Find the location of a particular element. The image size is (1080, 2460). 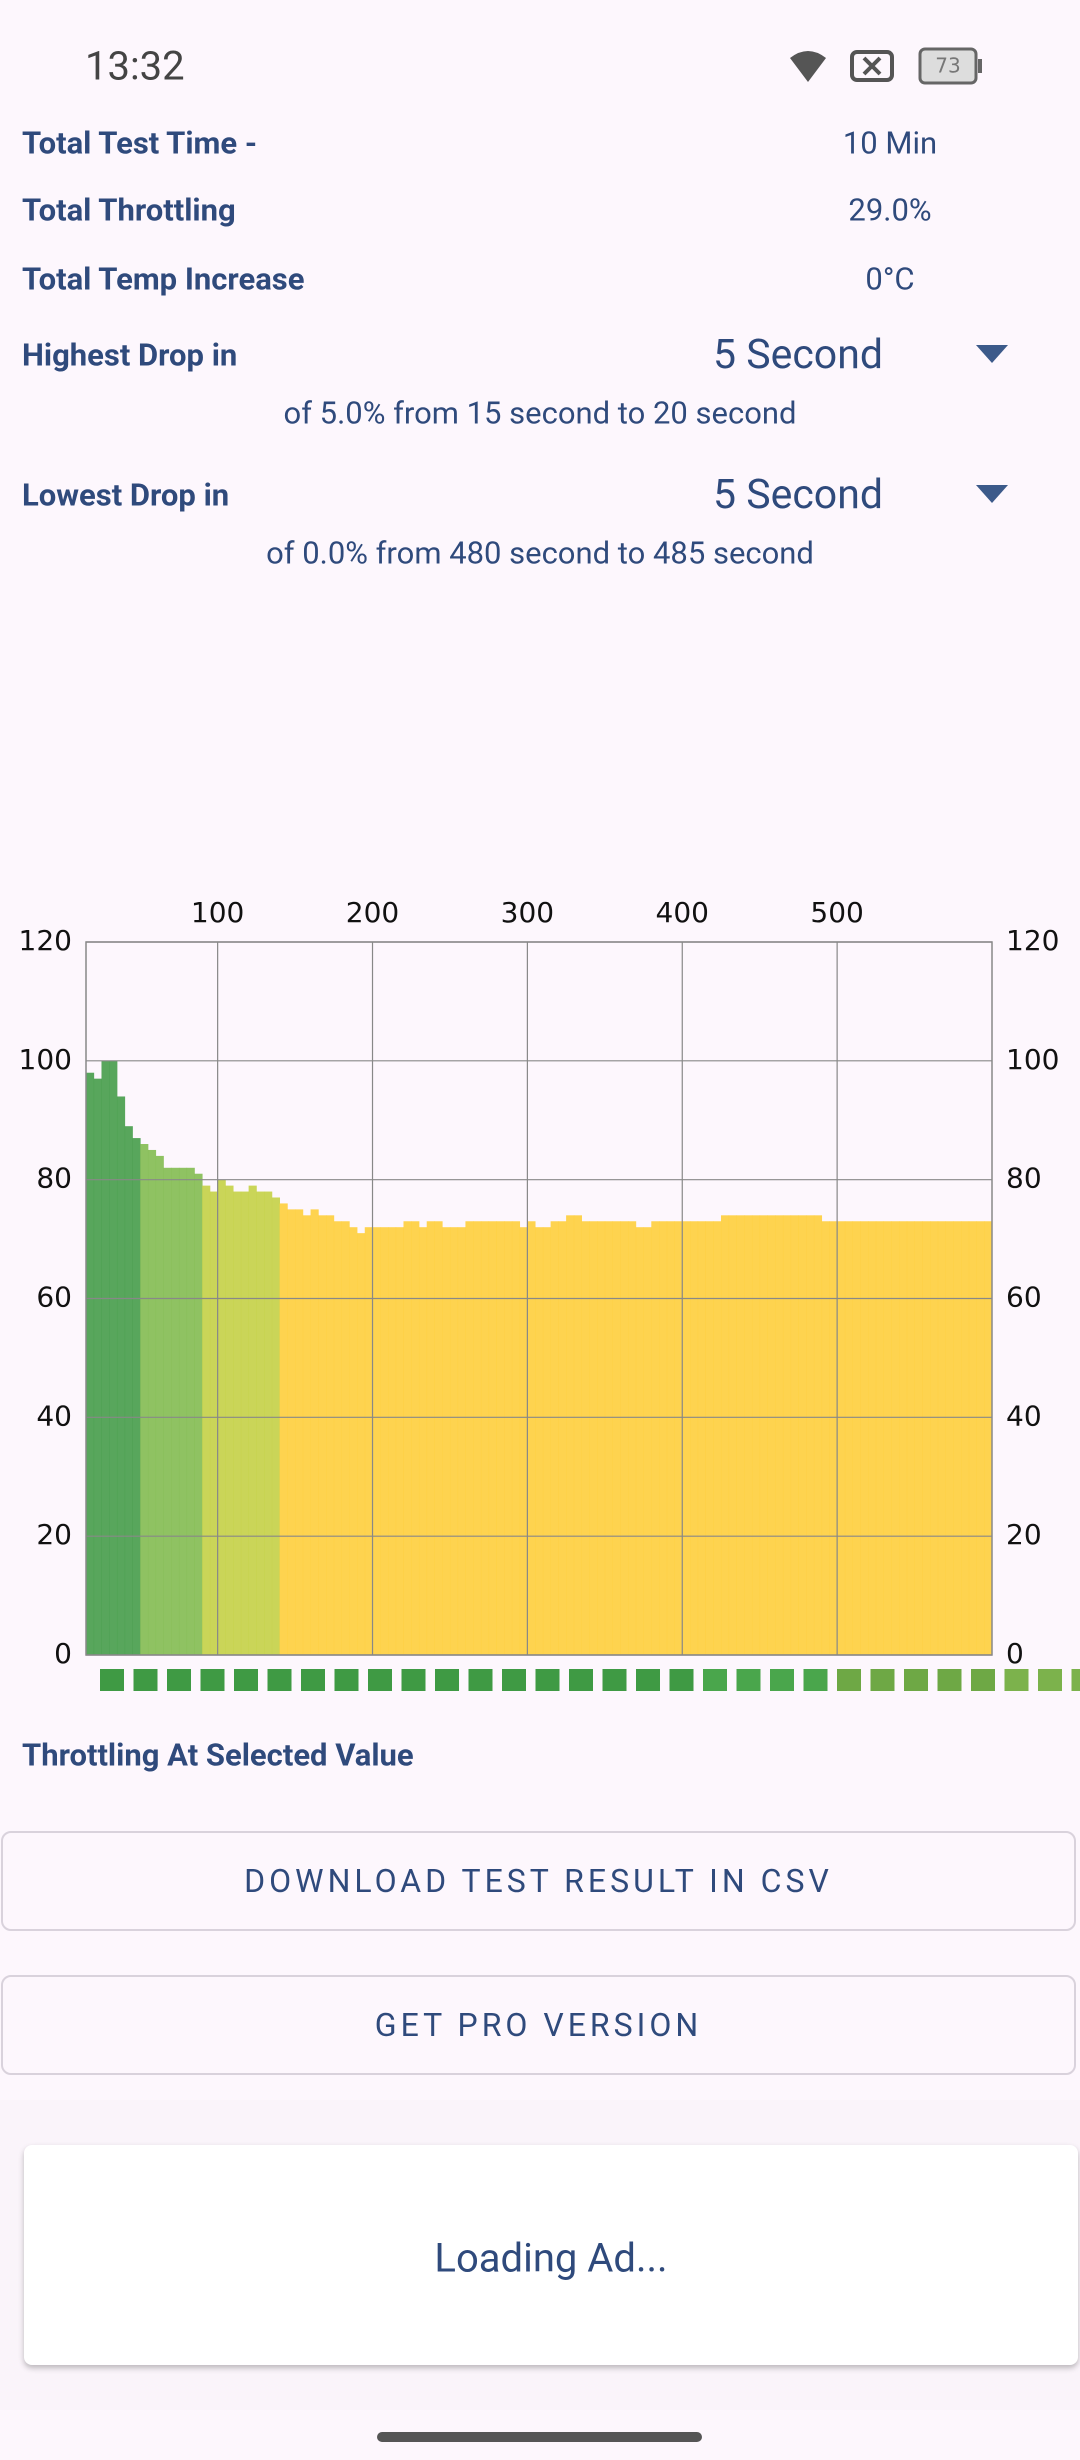

row-label: Total Test Time - is located at coordinates (140, 143).